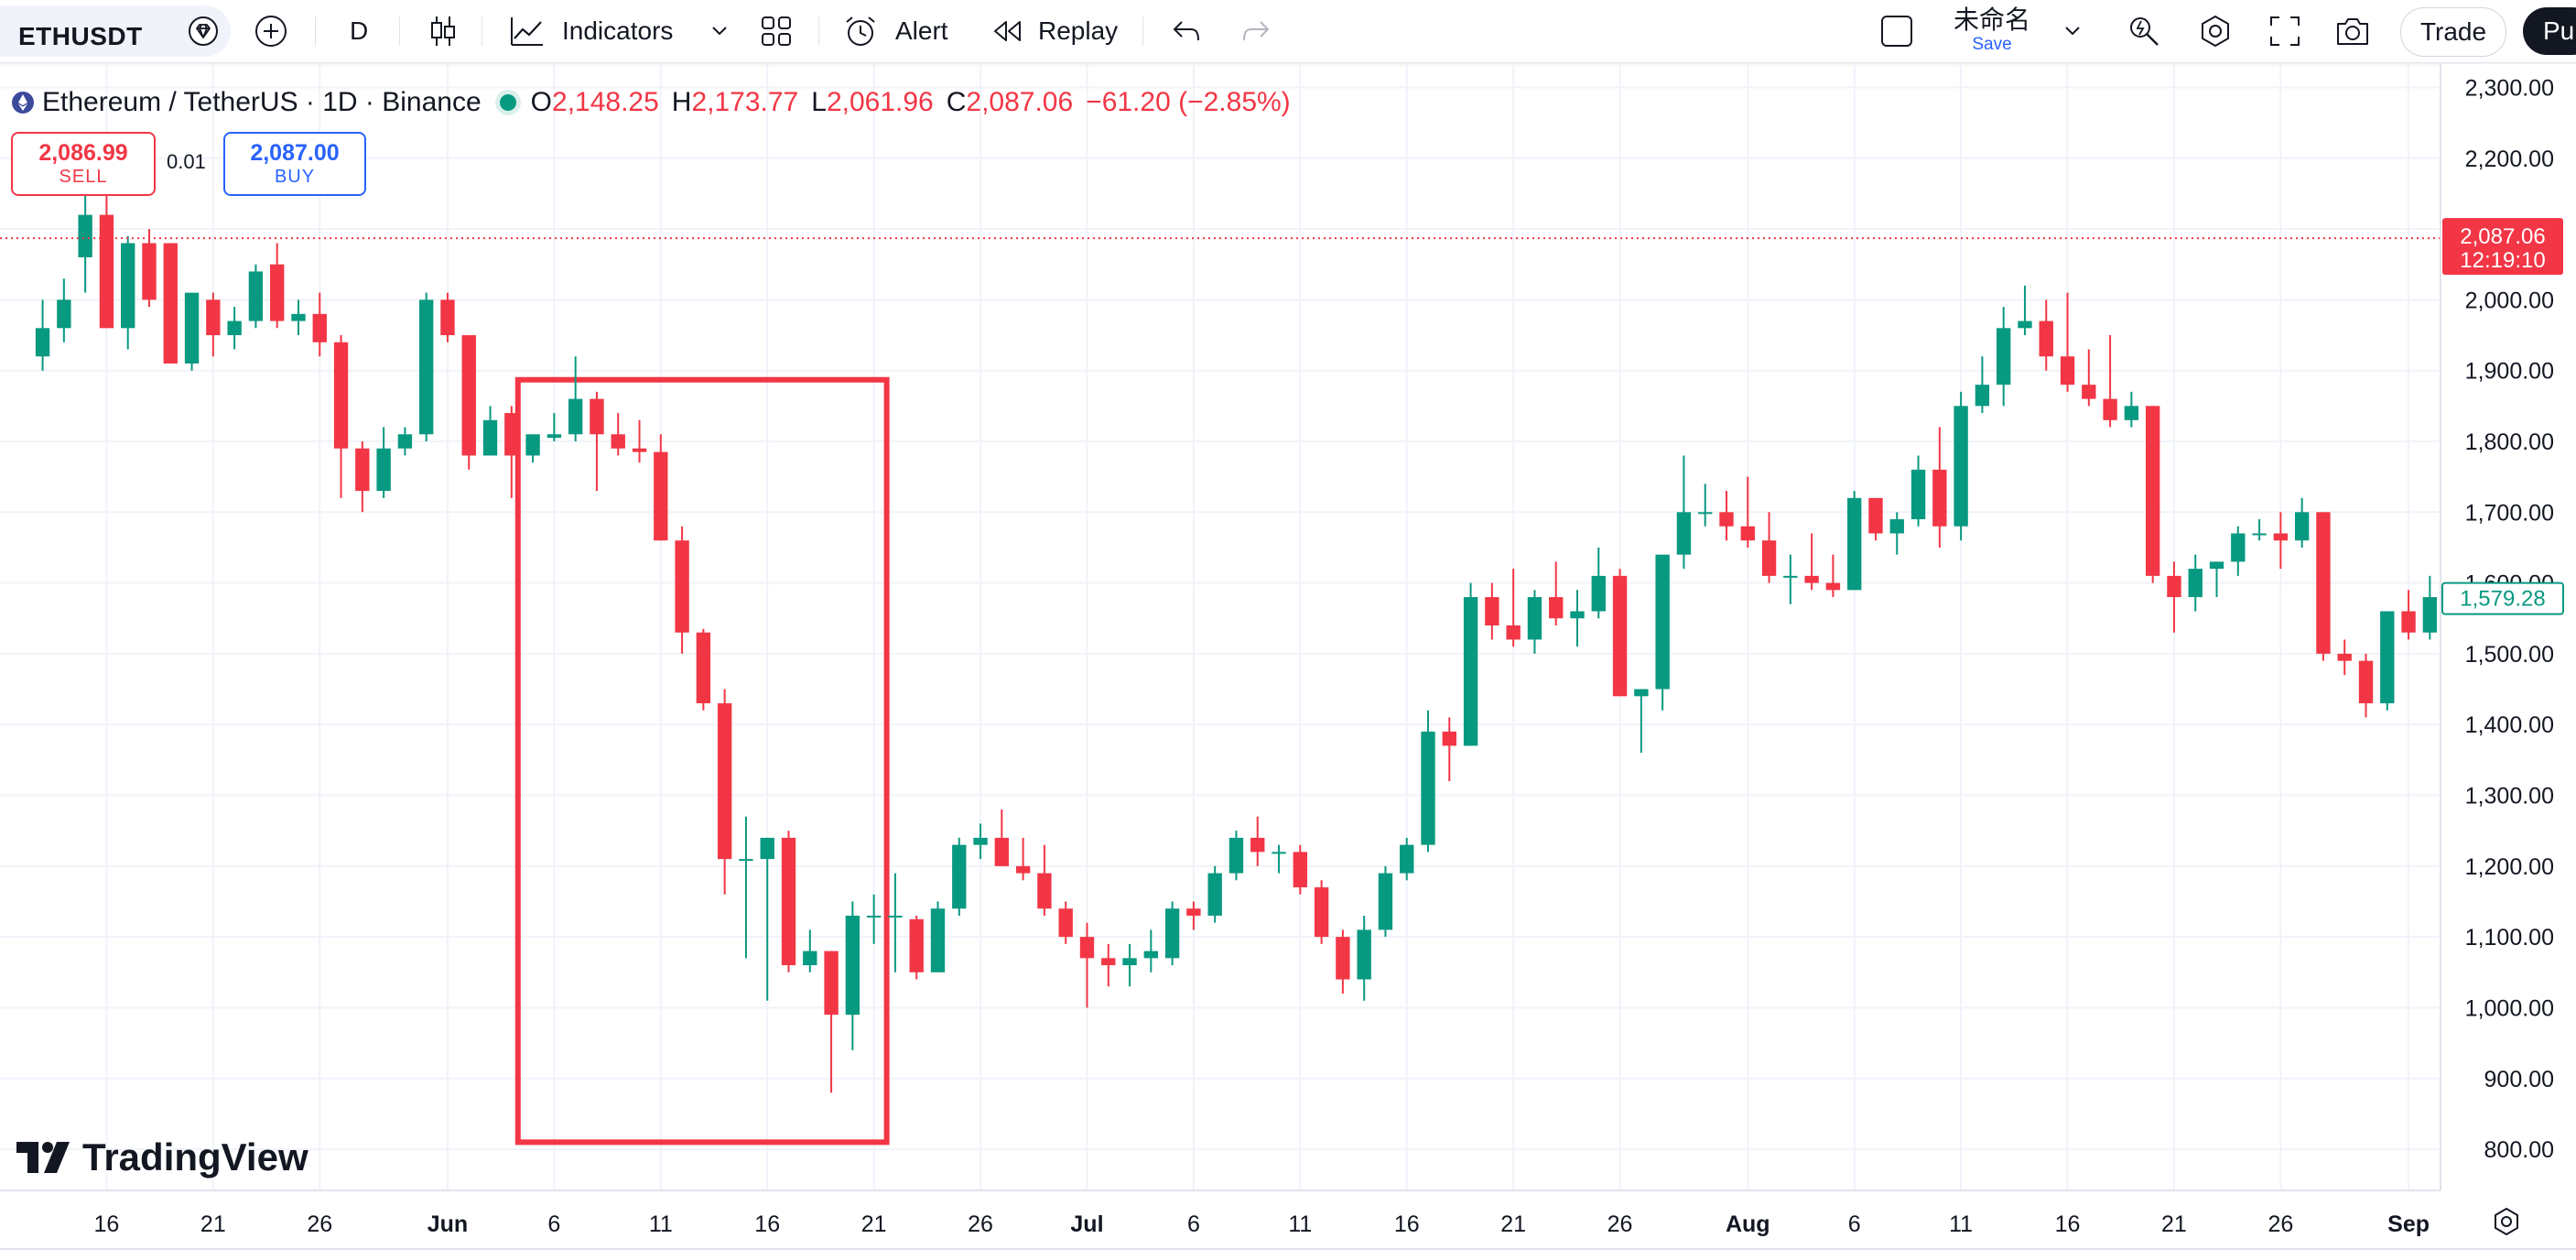  What do you see at coordinates (2503, 598) in the screenshot?
I see `current-price-label-bg` at bounding box center [2503, 598].